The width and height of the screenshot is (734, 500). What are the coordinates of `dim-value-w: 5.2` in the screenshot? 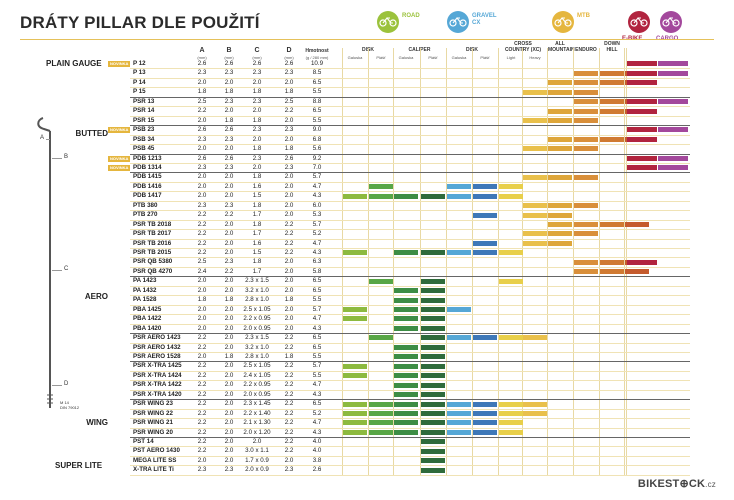 It's located at (317, 413).